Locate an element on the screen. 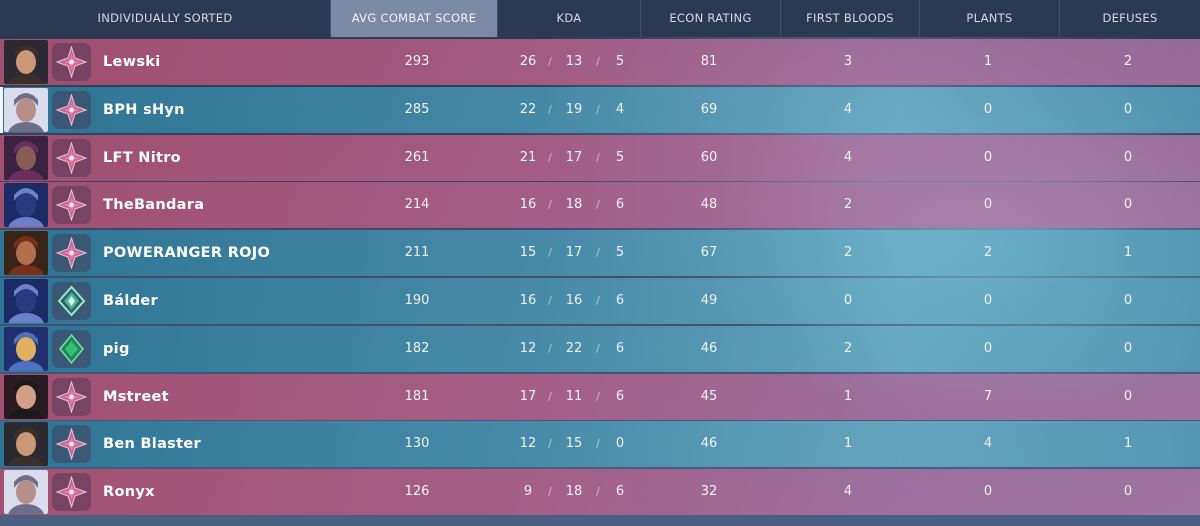  column-avg-combat-score: AVG COMBAT SCORE is located at coordinates (413, 18).